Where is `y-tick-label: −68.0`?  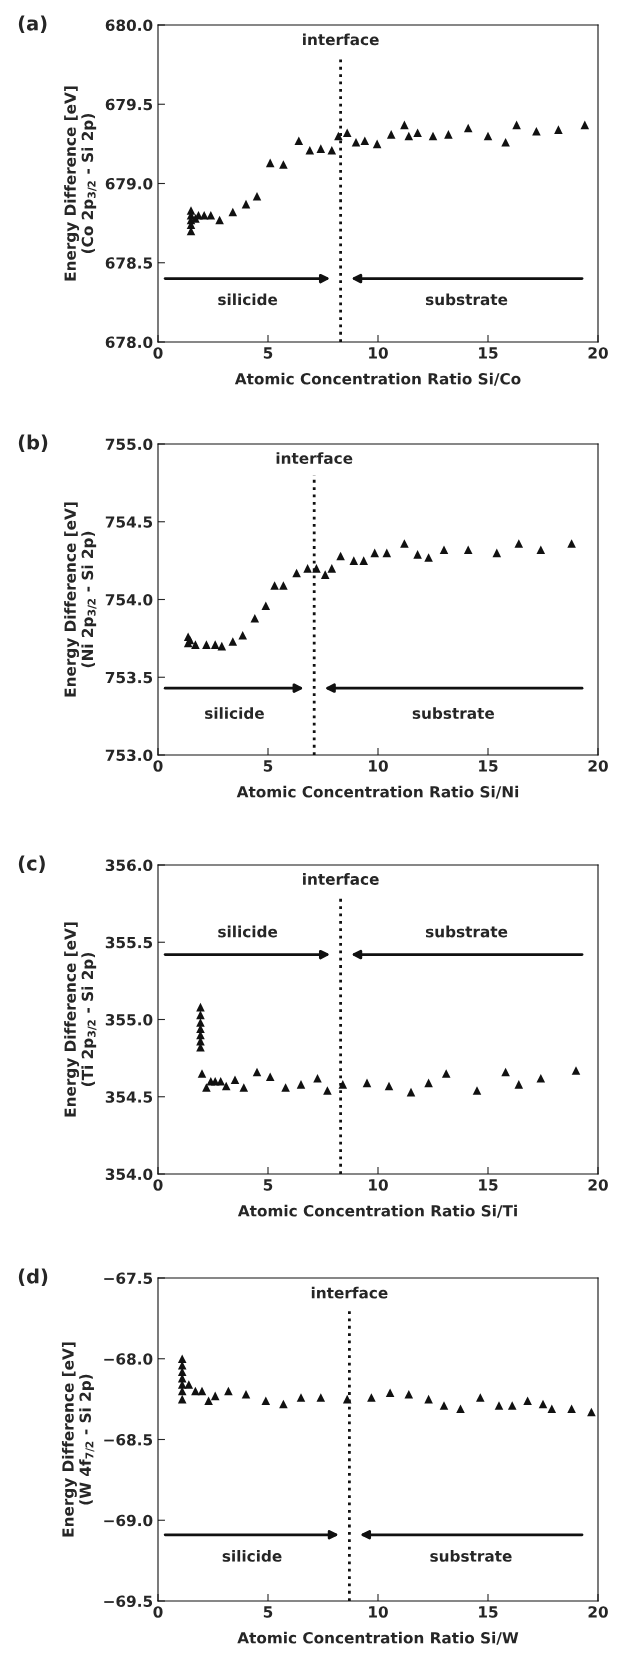
y-tick-label: −68.0 is located at coordinates (128, 1359).